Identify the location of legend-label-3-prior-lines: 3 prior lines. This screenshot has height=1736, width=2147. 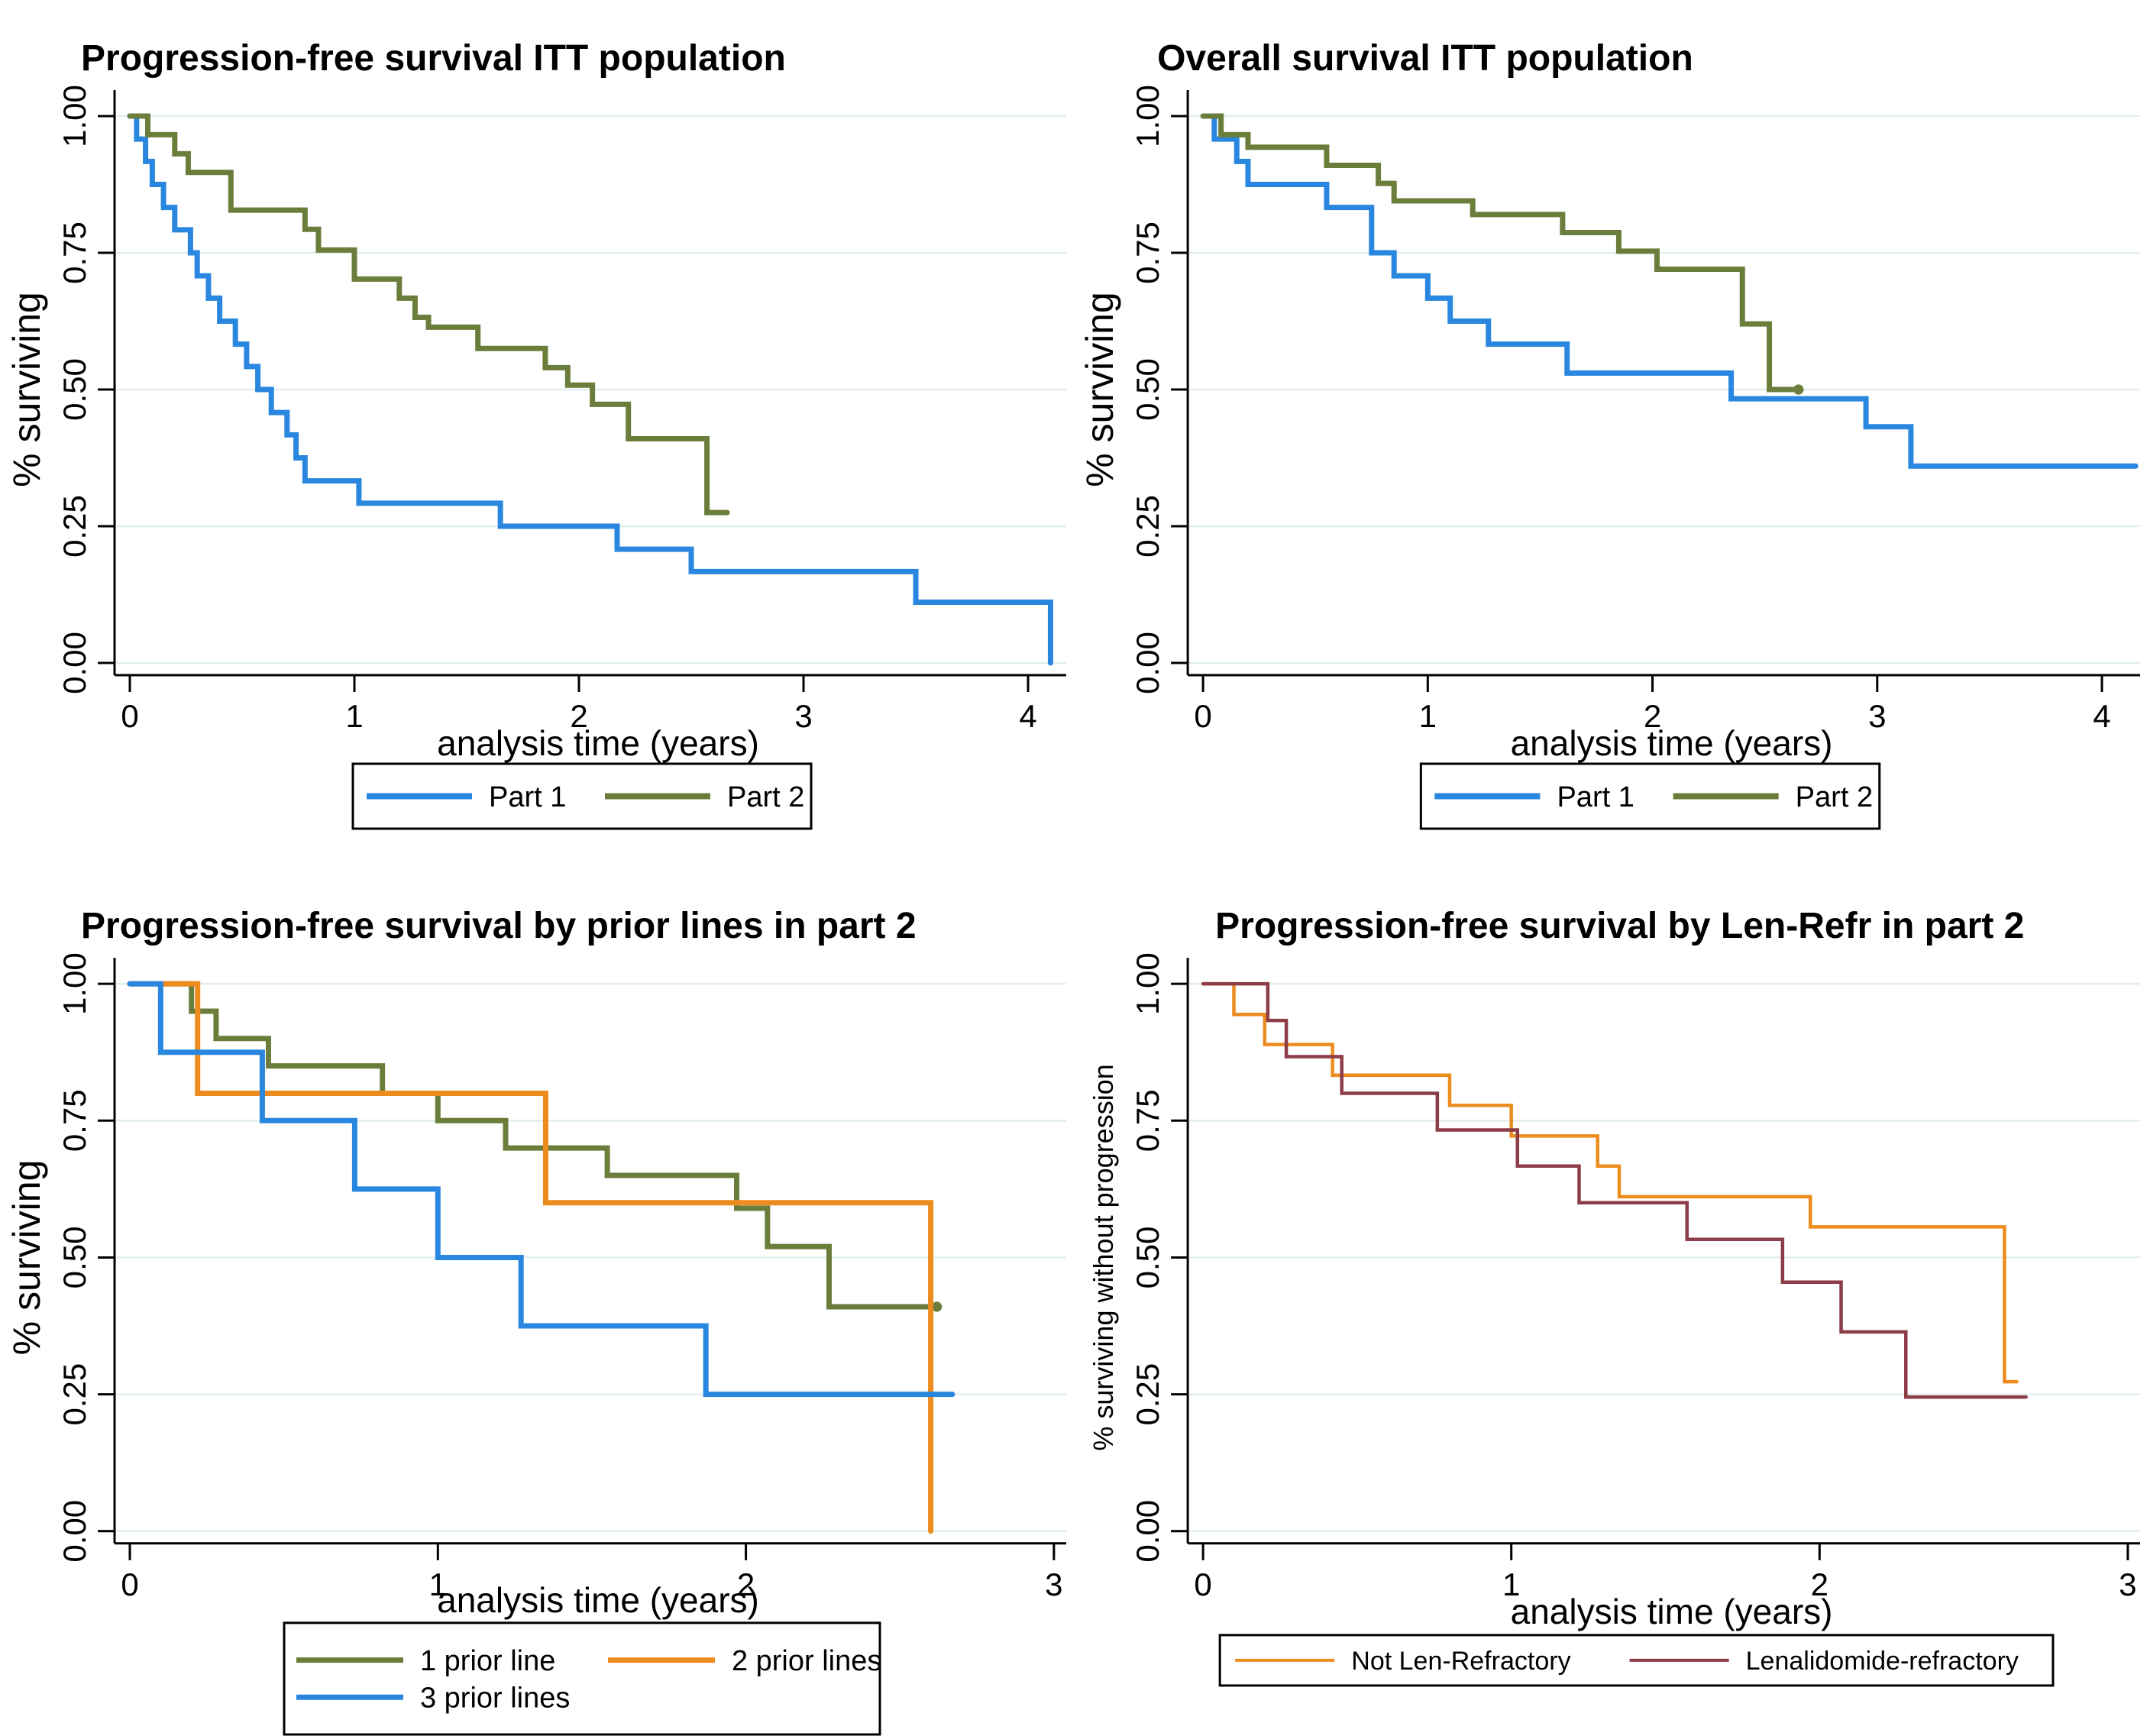
(495, 1699).